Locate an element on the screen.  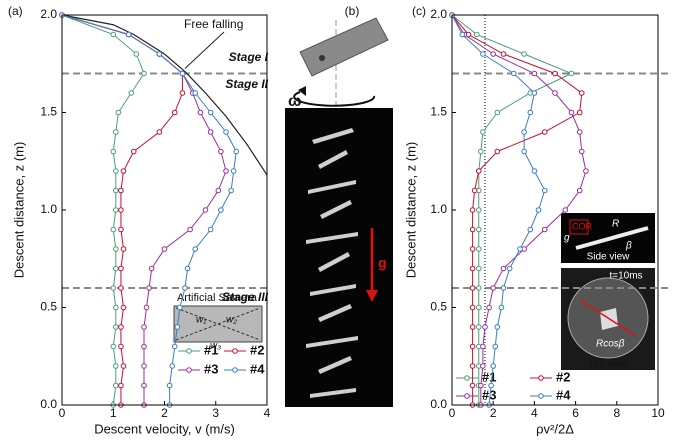
x-tick-label: 4 is located at coordinates (267, 413).